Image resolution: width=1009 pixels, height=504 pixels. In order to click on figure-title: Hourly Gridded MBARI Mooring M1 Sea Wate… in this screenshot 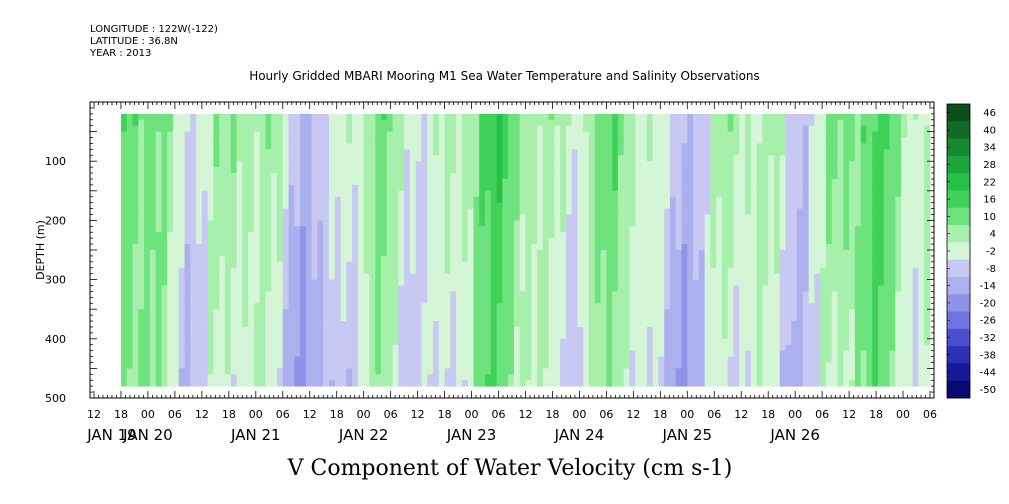, I will do `click(504, 76)`.